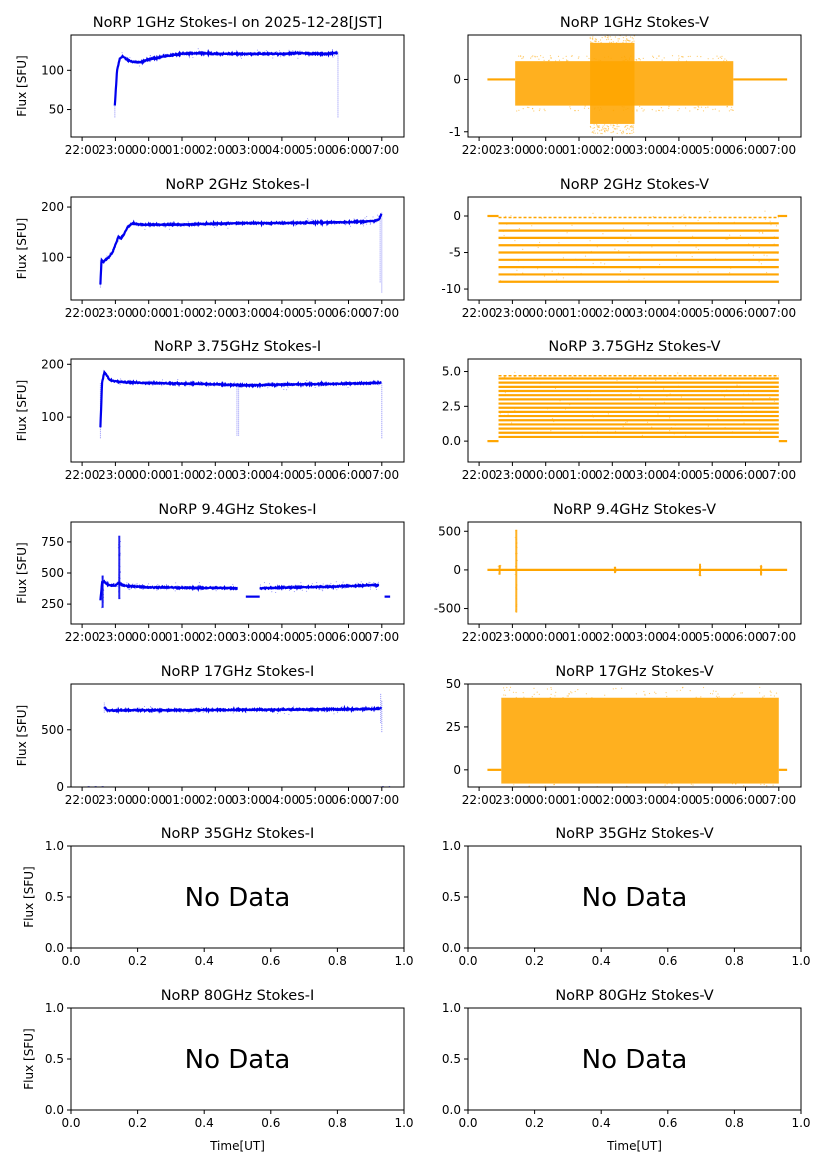  What do you see at coordinates (238, 898) in the screenshot?
I see `no-data-label: No Data` at bounding box center [238, 898].